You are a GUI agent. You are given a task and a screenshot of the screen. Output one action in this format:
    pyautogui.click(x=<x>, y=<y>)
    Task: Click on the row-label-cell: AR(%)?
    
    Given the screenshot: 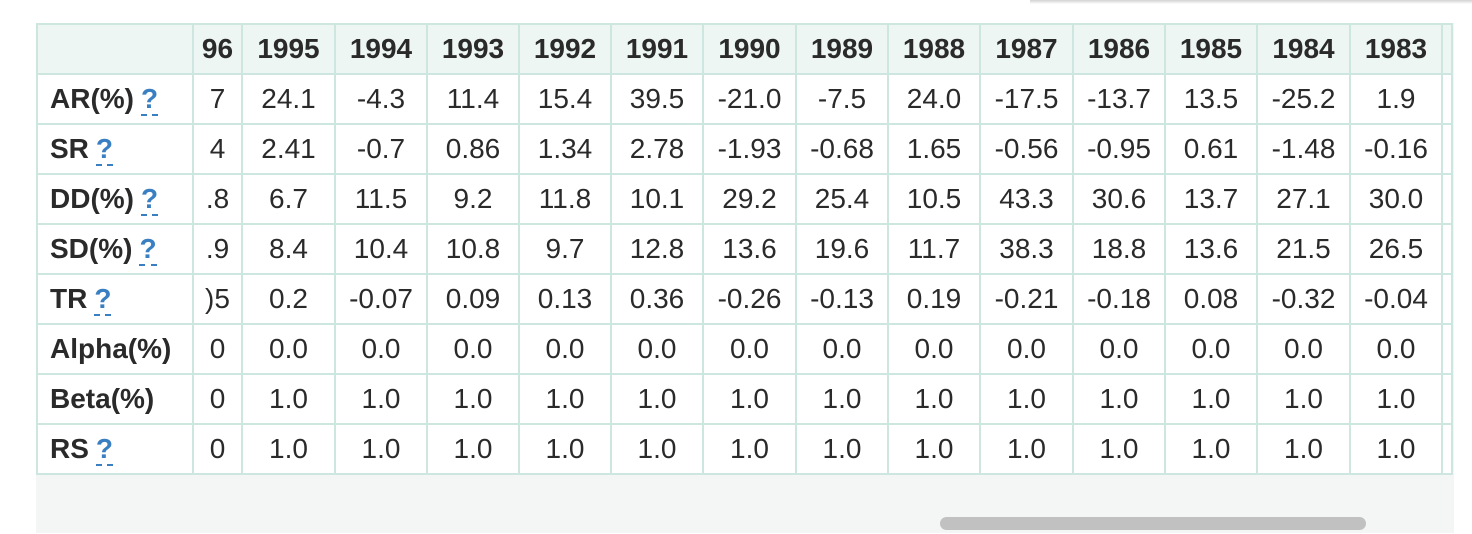 What is the action you would take?
    pyautogui.click(x=115, y=99)
    